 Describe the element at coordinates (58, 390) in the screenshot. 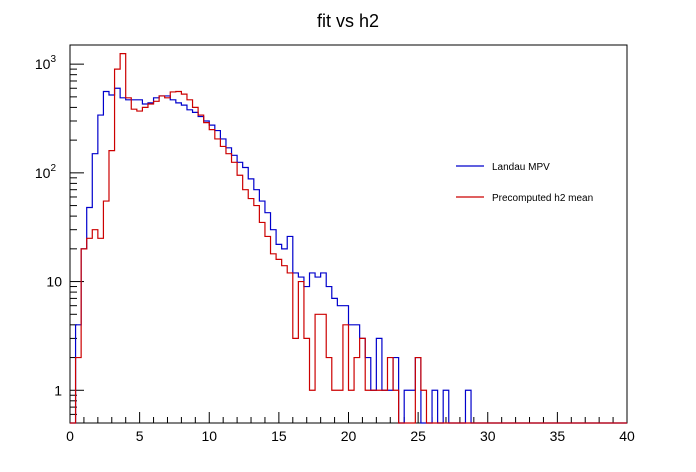

I see `y-tick-label: 1` at that location.